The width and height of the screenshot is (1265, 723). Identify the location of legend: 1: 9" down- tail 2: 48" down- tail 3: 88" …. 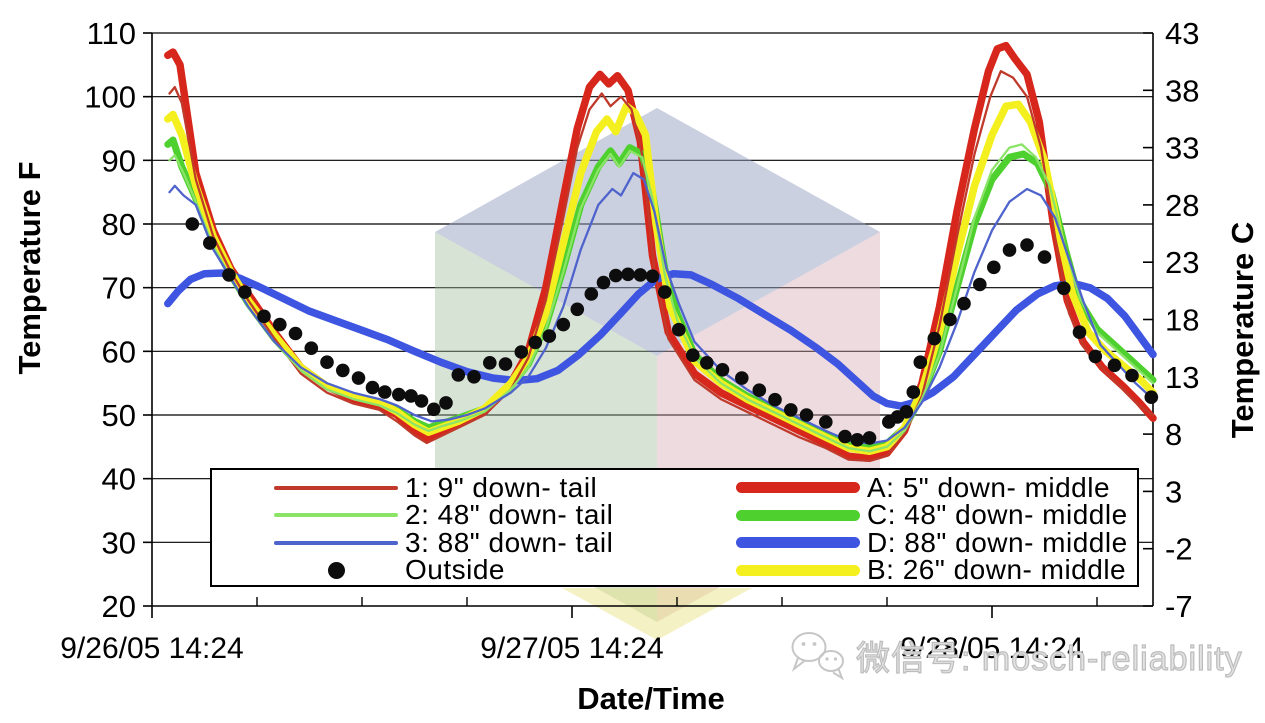
(674, 527).